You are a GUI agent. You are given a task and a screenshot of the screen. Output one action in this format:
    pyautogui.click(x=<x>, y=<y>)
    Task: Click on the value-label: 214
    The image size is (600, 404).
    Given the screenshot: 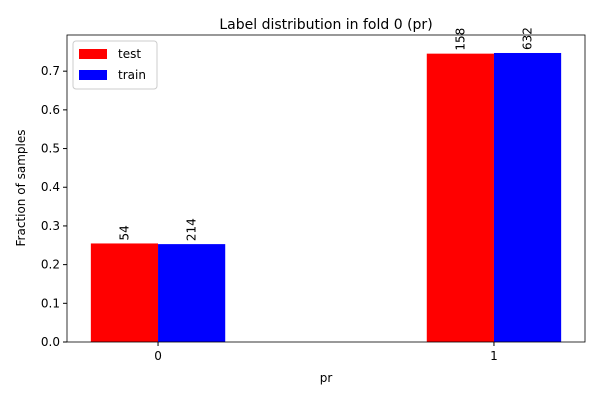 What is the action you would take?
    pyautogui.click(x=192, y=229)
    